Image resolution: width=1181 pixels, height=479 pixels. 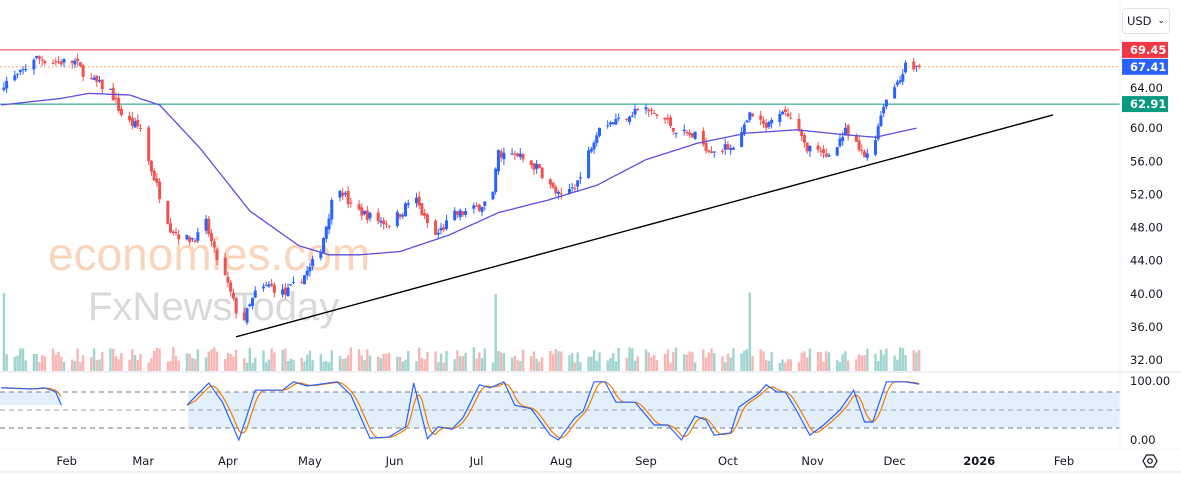 I want to click on time-label: Jun, so click(x=394, y=461).